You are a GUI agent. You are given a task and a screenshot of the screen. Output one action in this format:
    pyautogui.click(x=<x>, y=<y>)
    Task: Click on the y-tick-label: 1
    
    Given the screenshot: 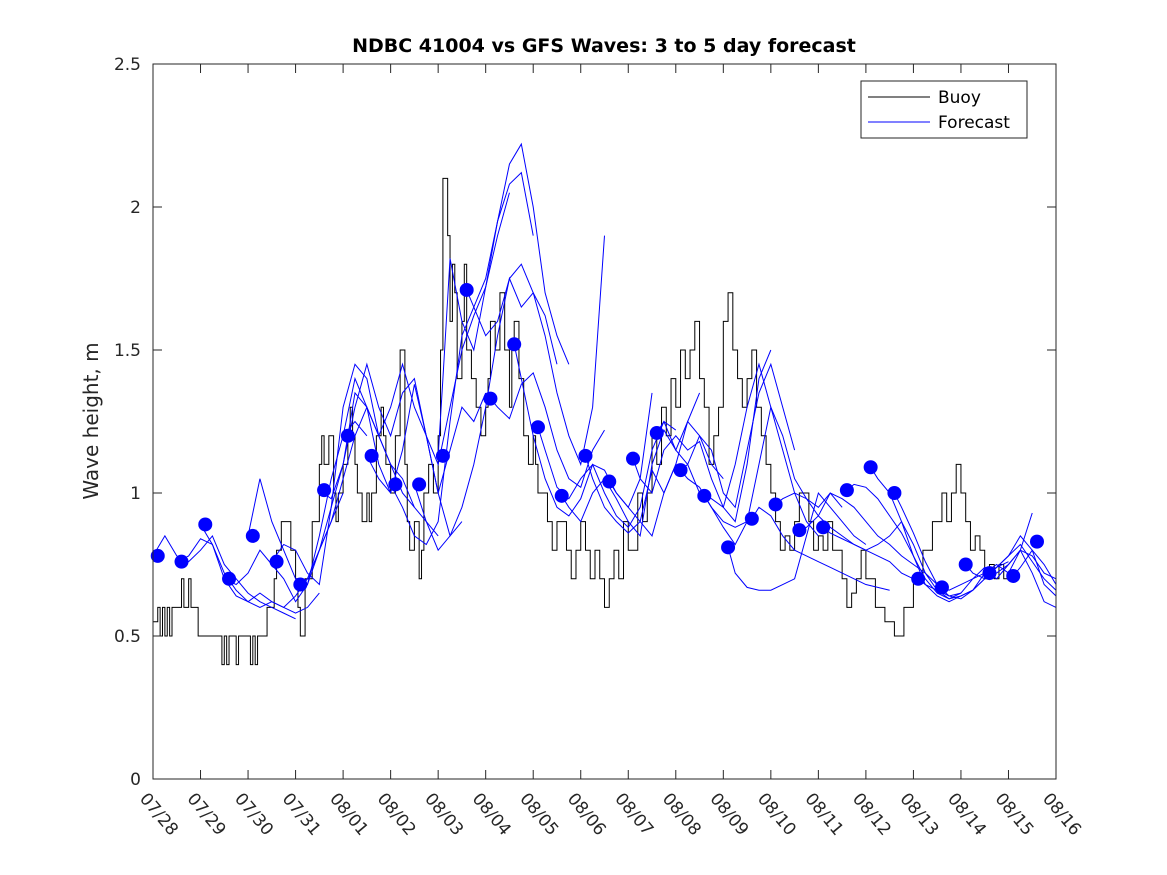 What is the action you would take?
    pyautogui.click(x=135, y=494)
    